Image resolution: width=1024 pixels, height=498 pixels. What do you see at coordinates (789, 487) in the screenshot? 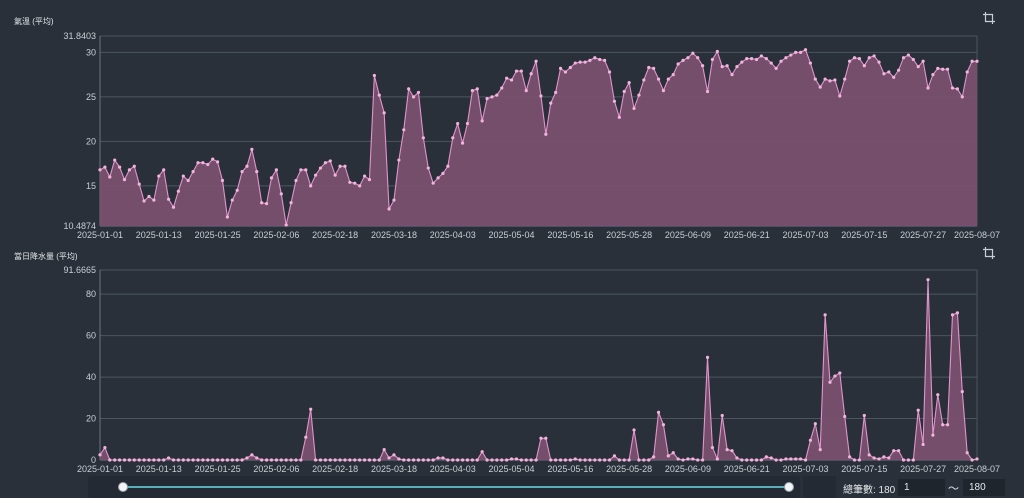
I see `slider-handle-end` at bounding box center [789, 487].